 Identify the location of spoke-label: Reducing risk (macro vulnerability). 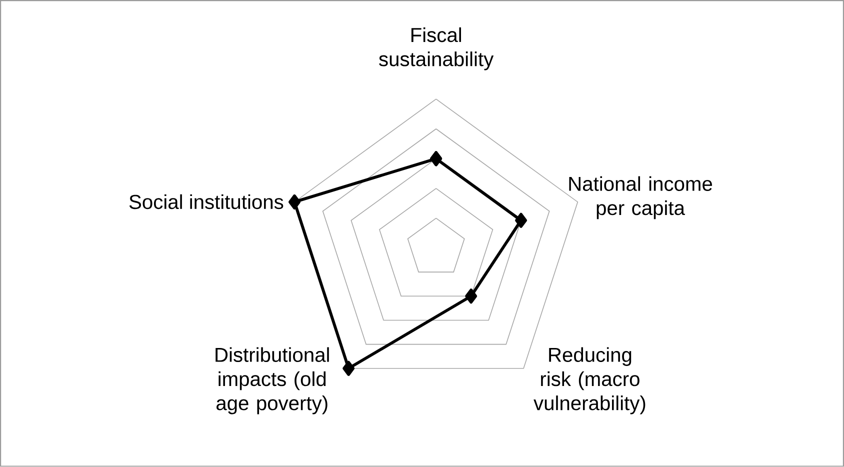
(590, 380).